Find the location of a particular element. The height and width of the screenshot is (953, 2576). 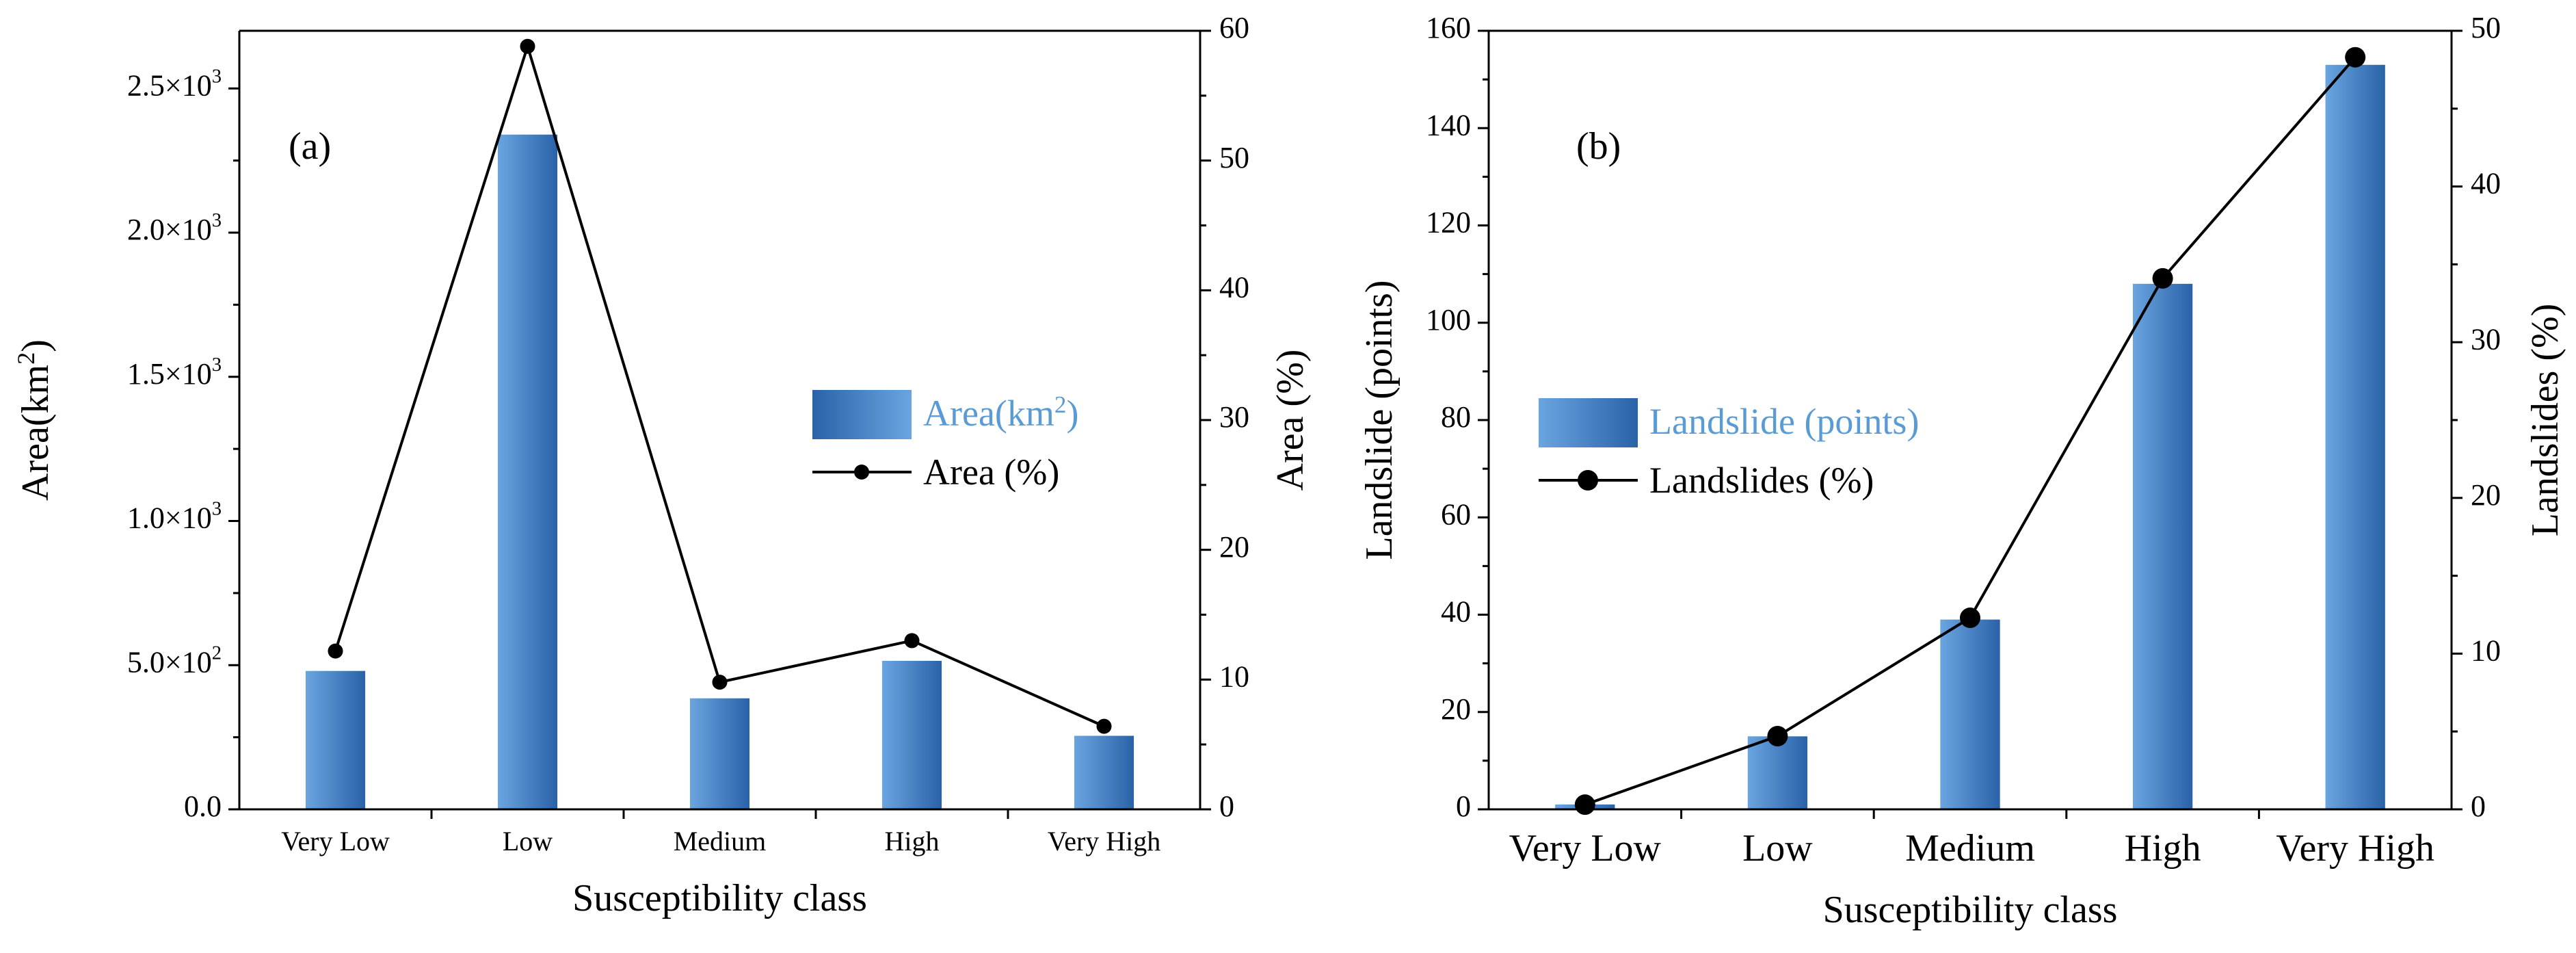

left-tick-label: 1.5×10³ is located at coordinates (174, 372).